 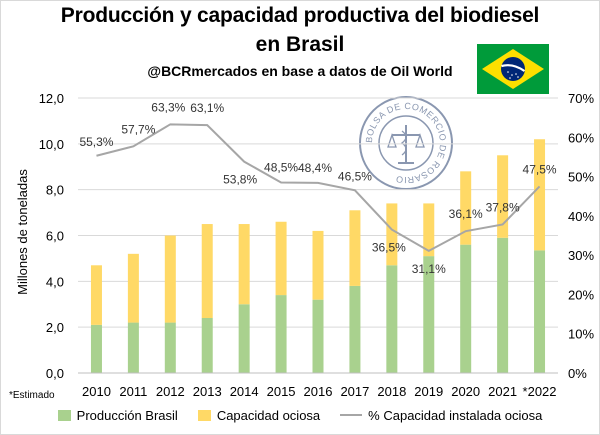 What do you see at coordinates (391, 391) in the screenshot?
I see `x-tick-label: 2018` at bounding box center [391, 391].